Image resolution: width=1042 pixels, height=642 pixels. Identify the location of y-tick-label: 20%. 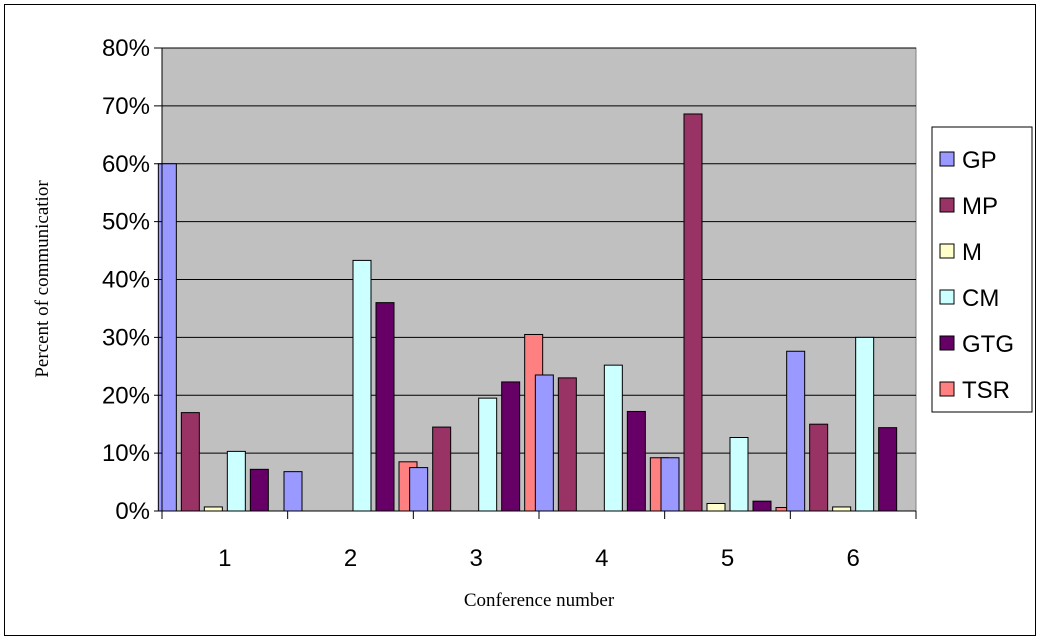
(126, 395).